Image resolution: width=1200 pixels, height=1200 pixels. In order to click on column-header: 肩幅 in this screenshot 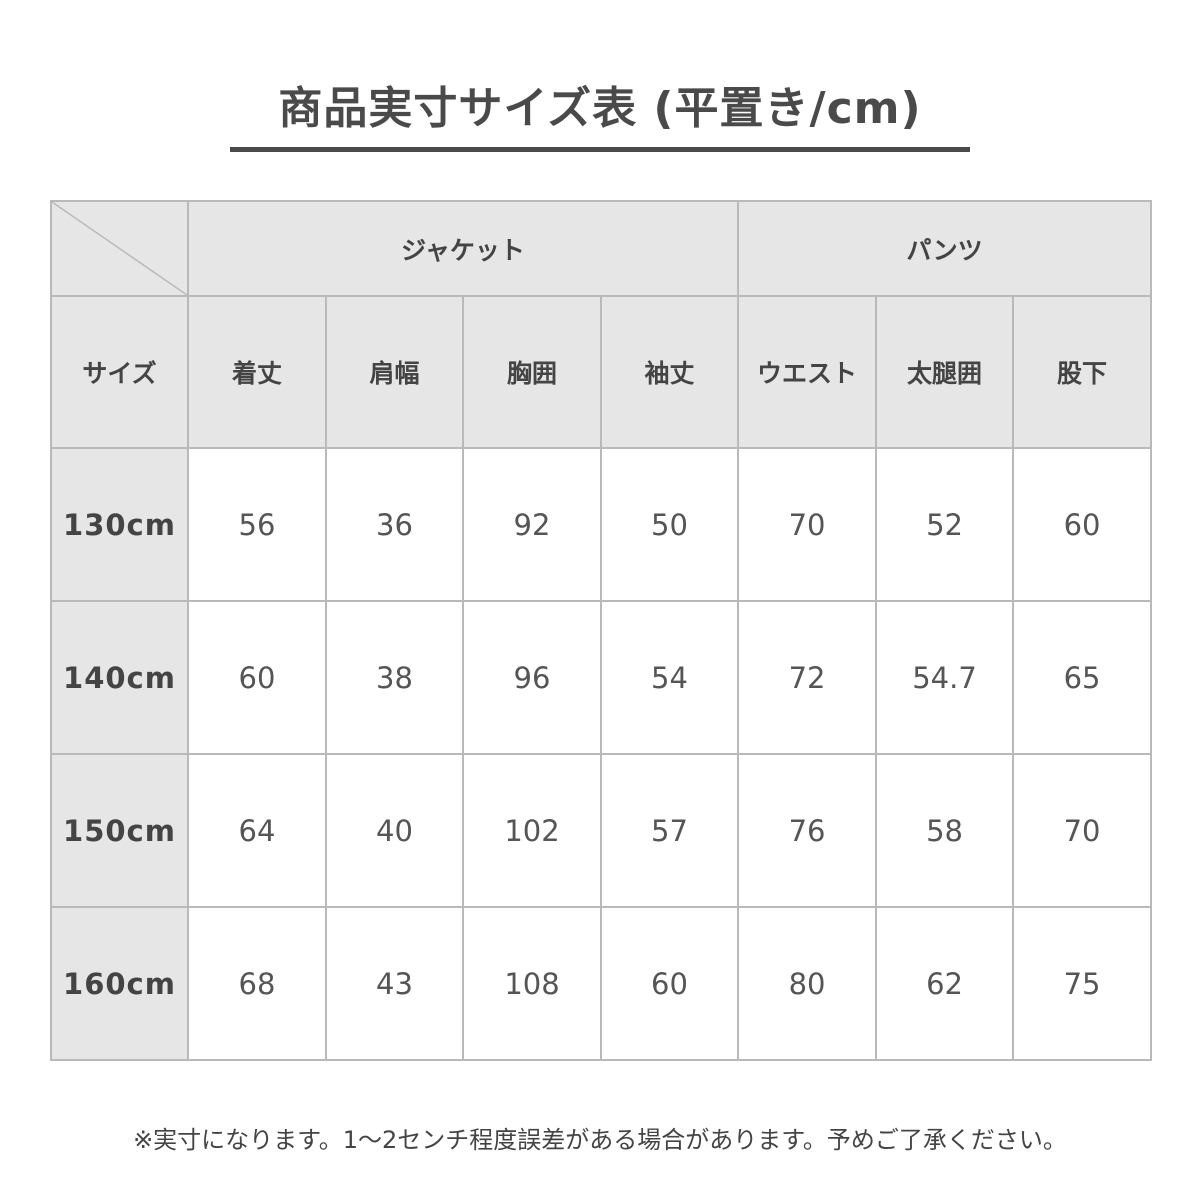, I will do `click(394, 372)`.